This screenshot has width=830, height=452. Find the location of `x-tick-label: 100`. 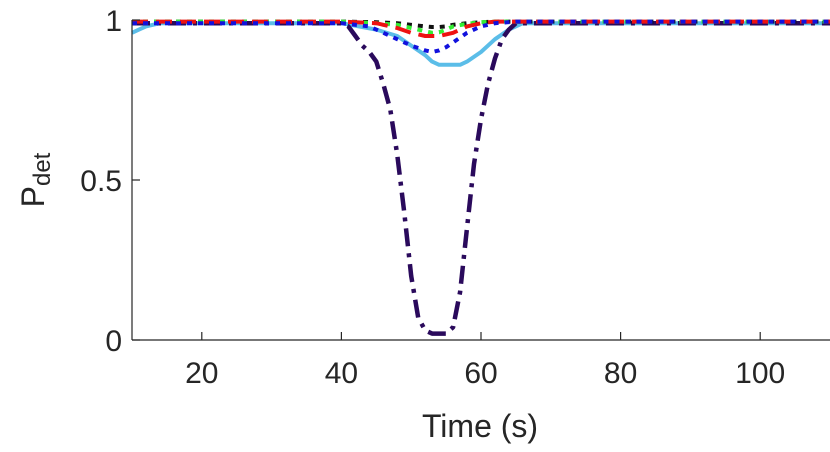

x-tick-label: 100 is located at coordinates (760, 373).